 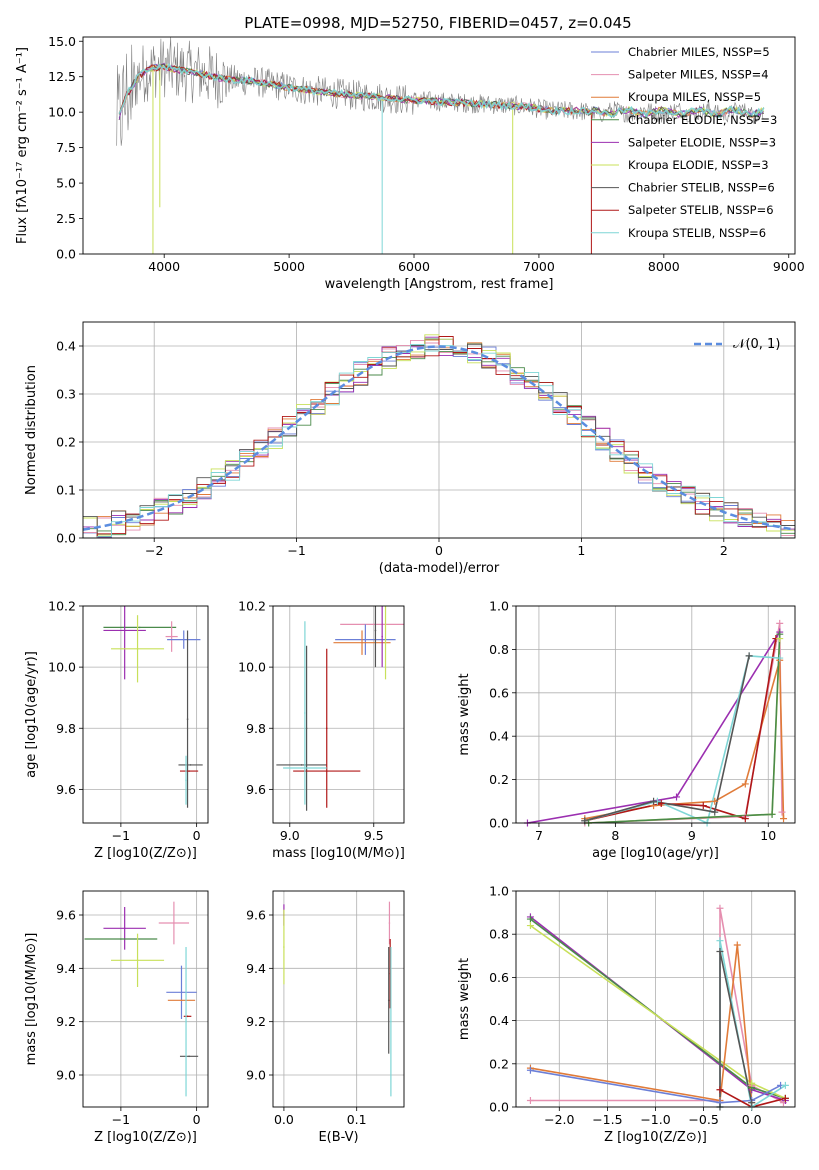 What do you see at coordinates (154, 550) in the screenshot?
I see `x-tick-label: −2` at bounding box center [154, 550].